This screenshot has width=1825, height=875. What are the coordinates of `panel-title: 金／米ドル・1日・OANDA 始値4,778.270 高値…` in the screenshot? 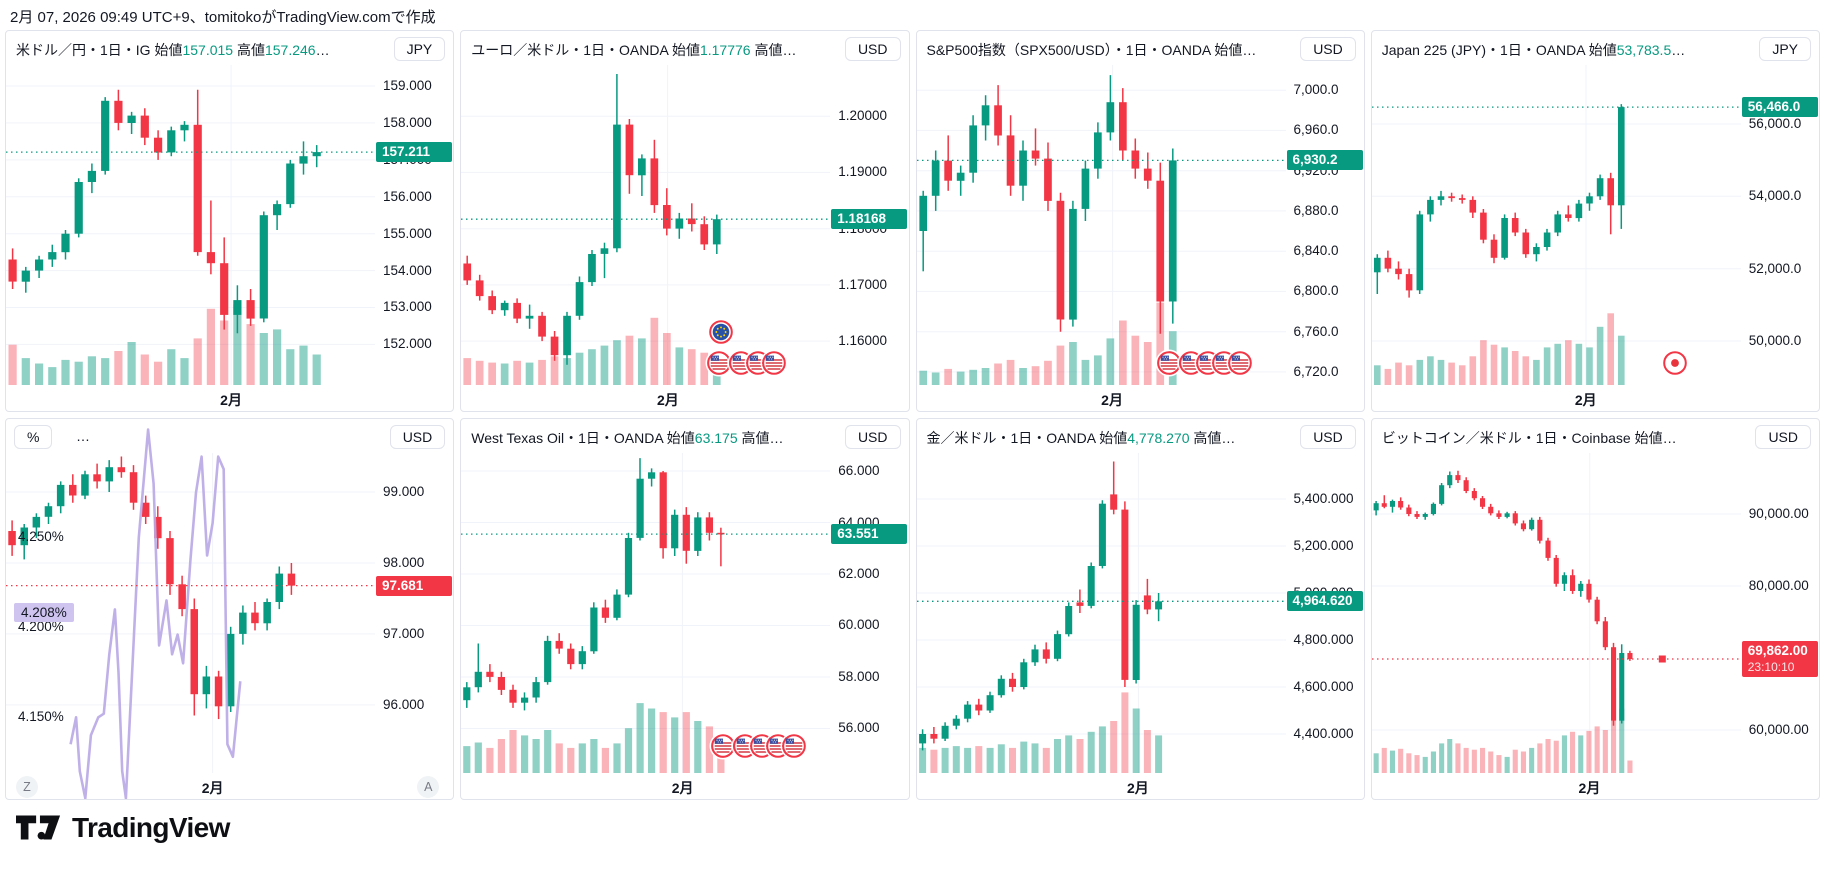 It's located at (1081, 438).